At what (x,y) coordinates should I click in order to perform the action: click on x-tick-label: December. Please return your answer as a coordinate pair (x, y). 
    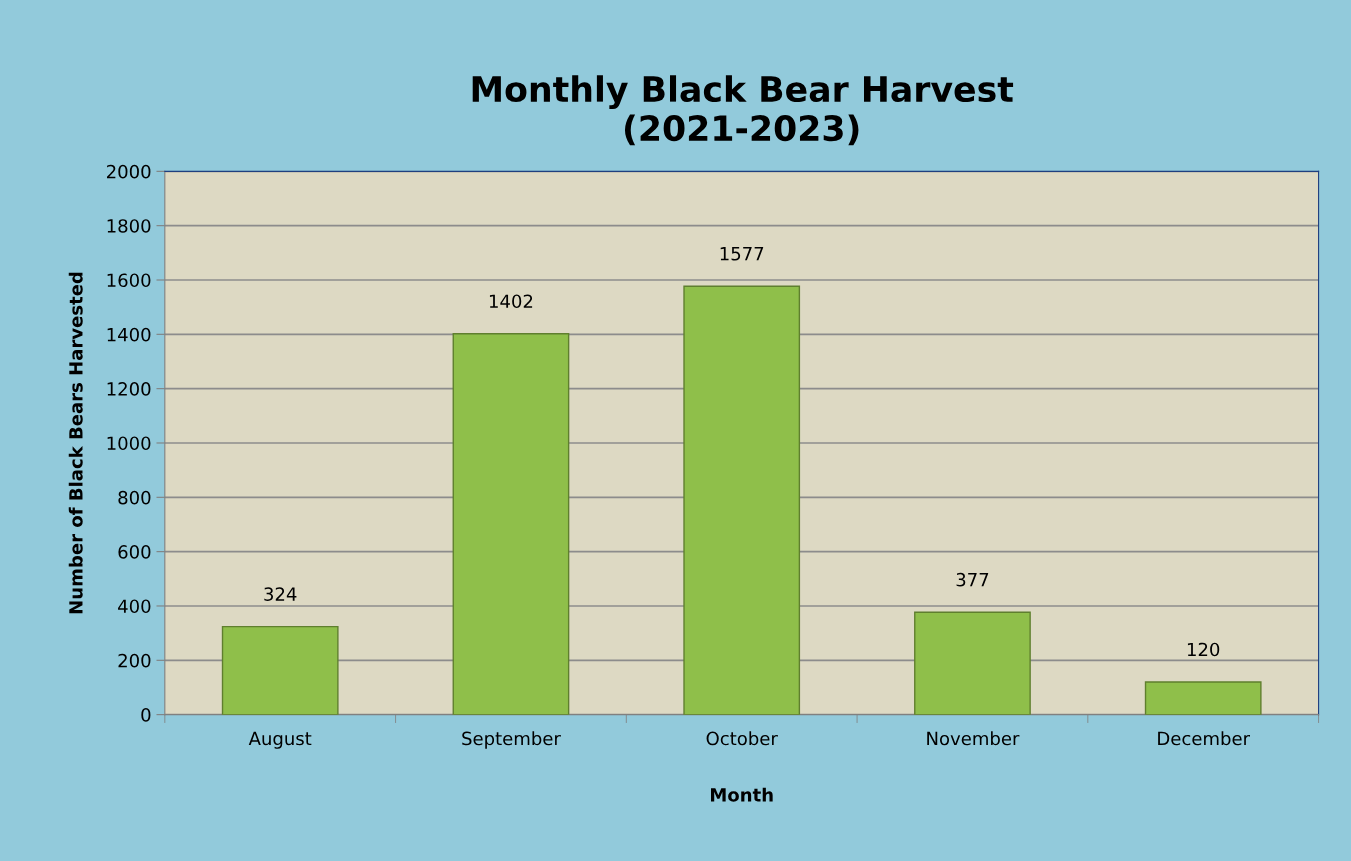
    Looking at the image, I should click on (1204, 738).